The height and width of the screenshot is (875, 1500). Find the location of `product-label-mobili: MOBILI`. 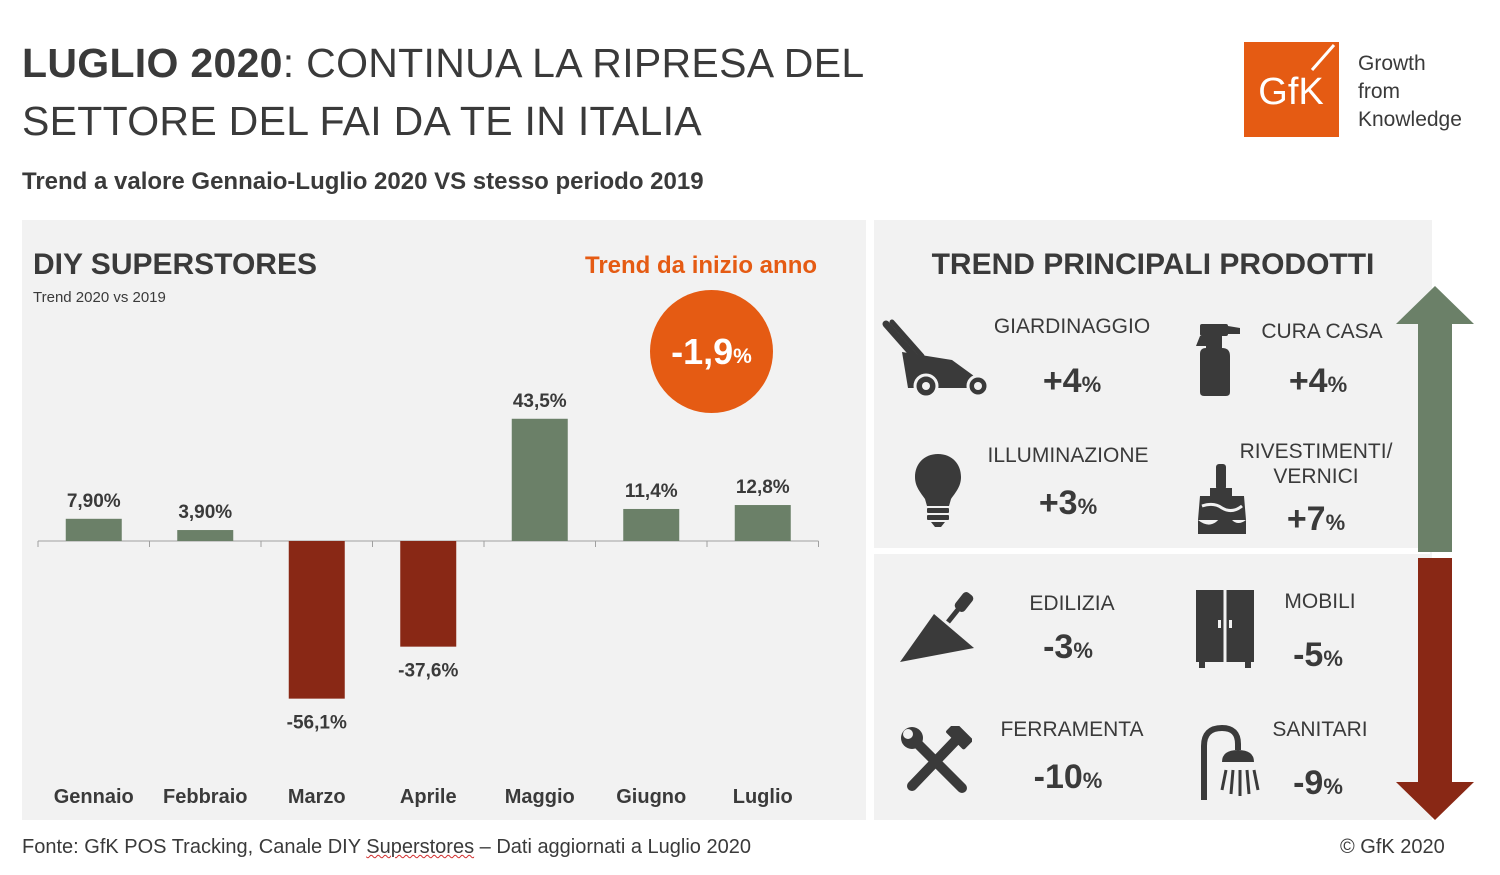

product-label-mobili: MOBILI is located at coordinates (1320, 601).